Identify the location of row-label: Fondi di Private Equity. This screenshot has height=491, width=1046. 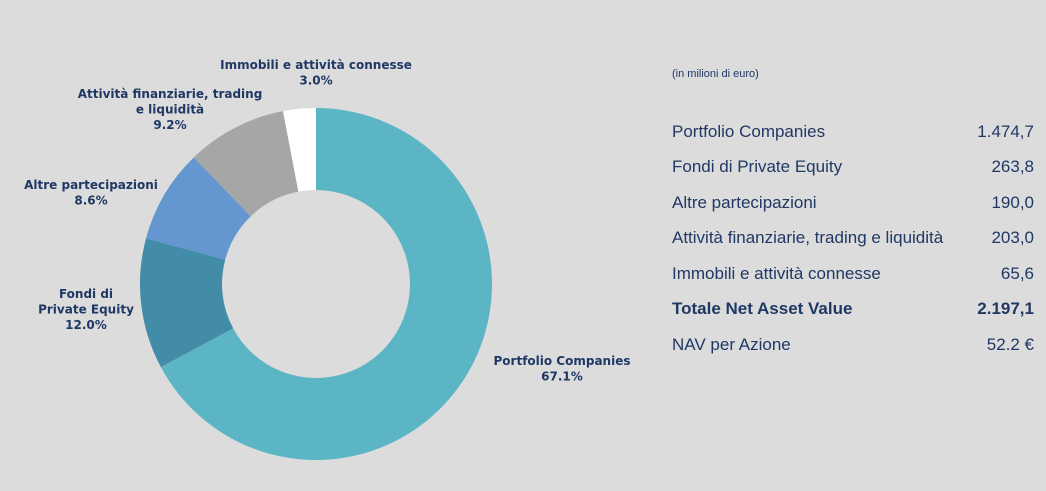
(757, 167).